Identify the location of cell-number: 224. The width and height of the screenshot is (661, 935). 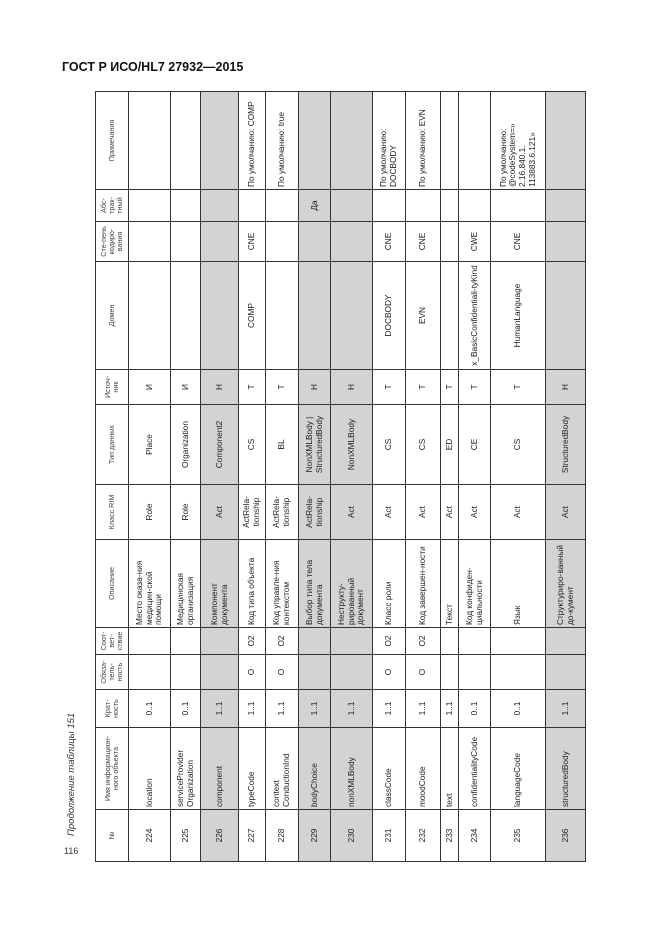
(149, 835).